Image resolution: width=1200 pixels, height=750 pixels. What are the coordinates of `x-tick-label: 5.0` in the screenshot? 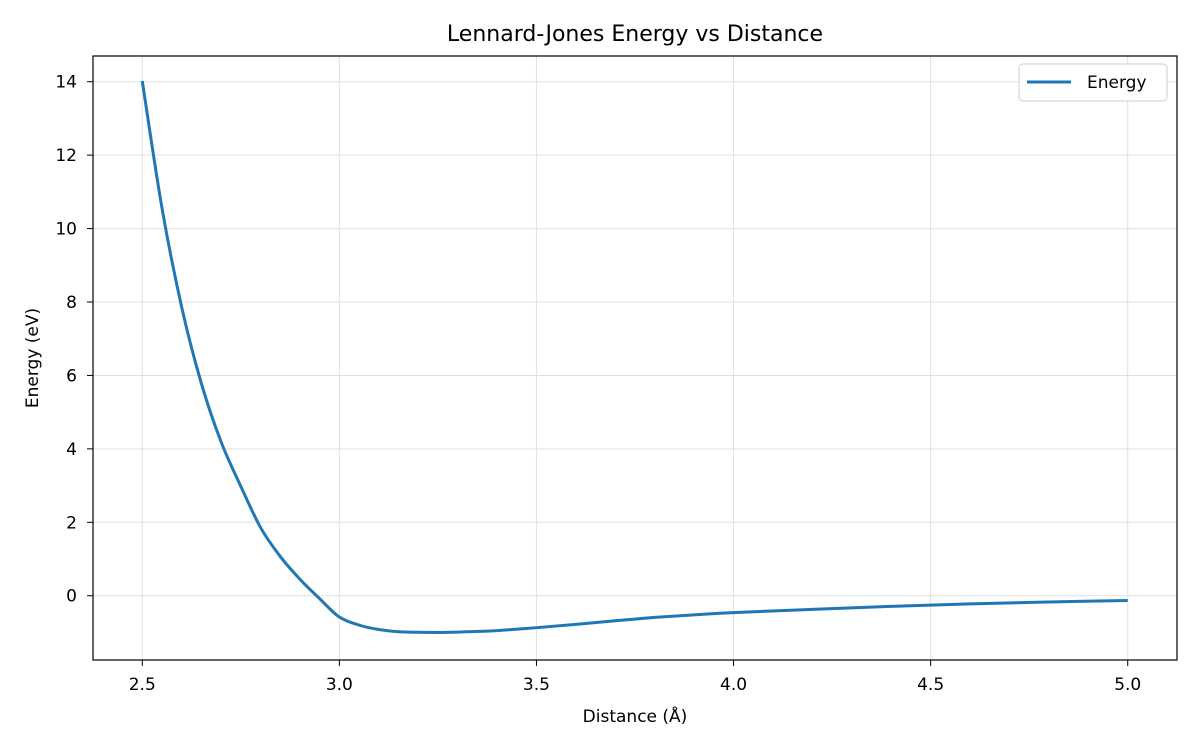 It's located at (1127, 685).